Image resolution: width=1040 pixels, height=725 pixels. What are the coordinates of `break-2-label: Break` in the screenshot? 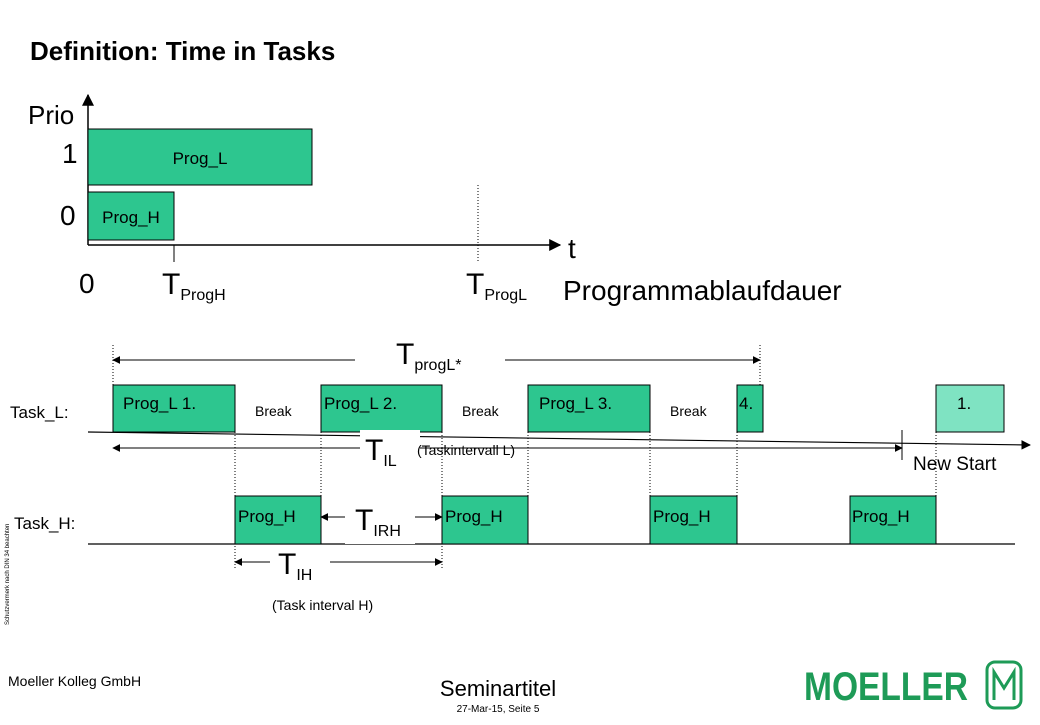 It's located at (481, 411).